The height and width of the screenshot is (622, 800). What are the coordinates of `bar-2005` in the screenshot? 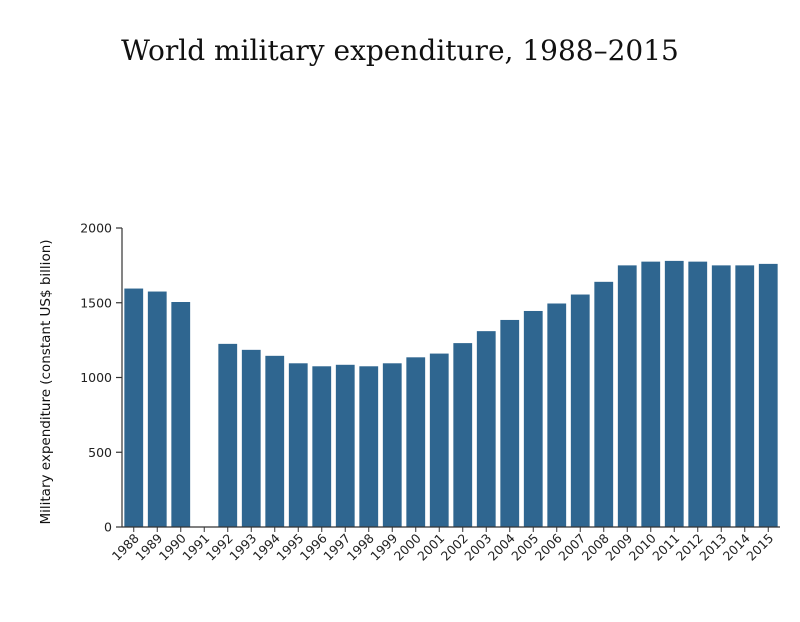 It's located at (533, 418).